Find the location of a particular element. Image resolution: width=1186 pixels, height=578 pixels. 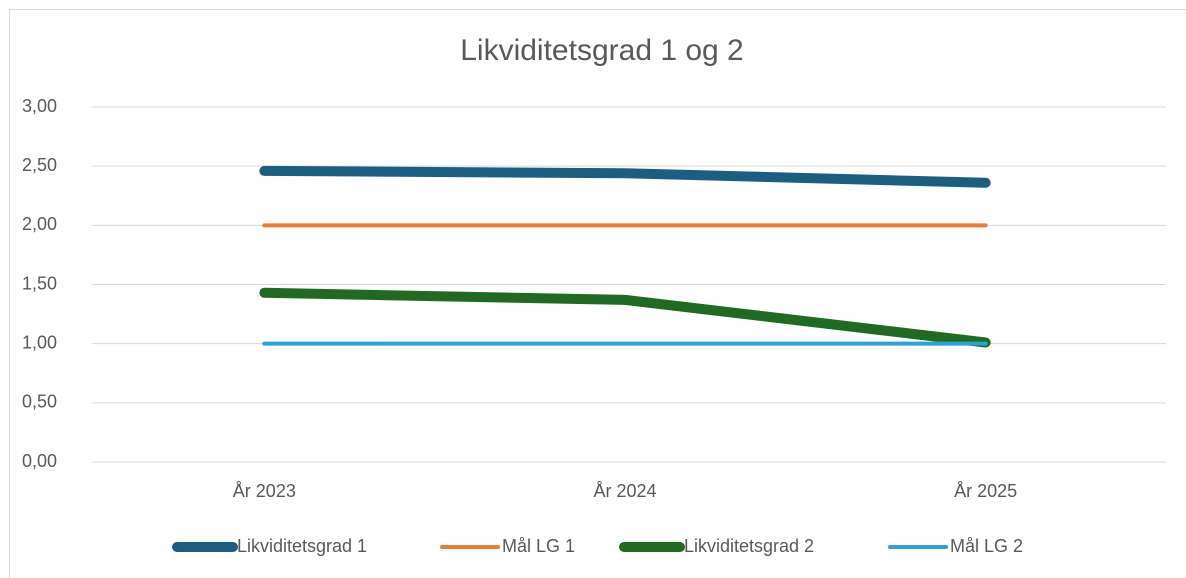

y-tick-label: 3,00 is located at coordinates (39, 106).